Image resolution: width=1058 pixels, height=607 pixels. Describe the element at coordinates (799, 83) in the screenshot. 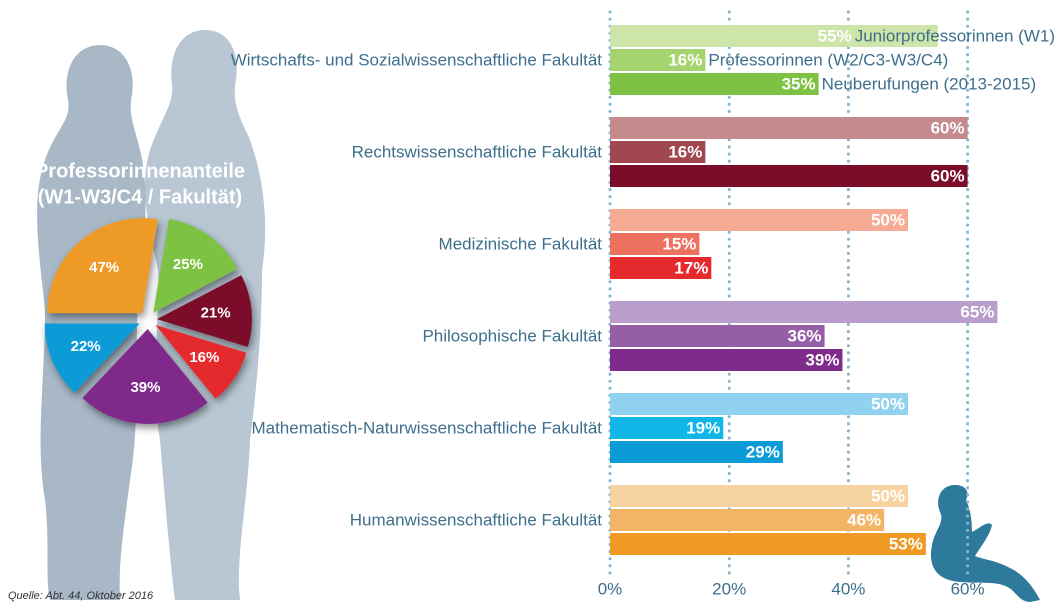

I see `value-label: 35%` at that location.